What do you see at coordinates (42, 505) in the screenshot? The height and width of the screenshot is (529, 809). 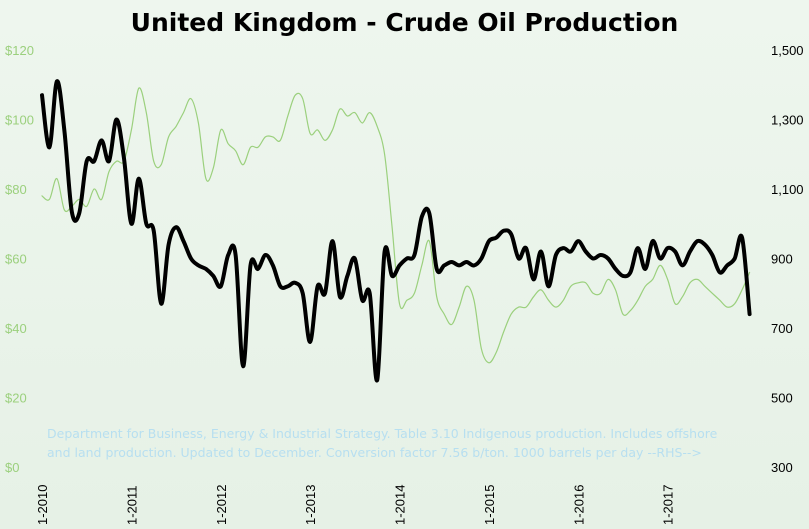 I see `x-axis-tick-label: 1-2010` at bounding box center [42, 505].